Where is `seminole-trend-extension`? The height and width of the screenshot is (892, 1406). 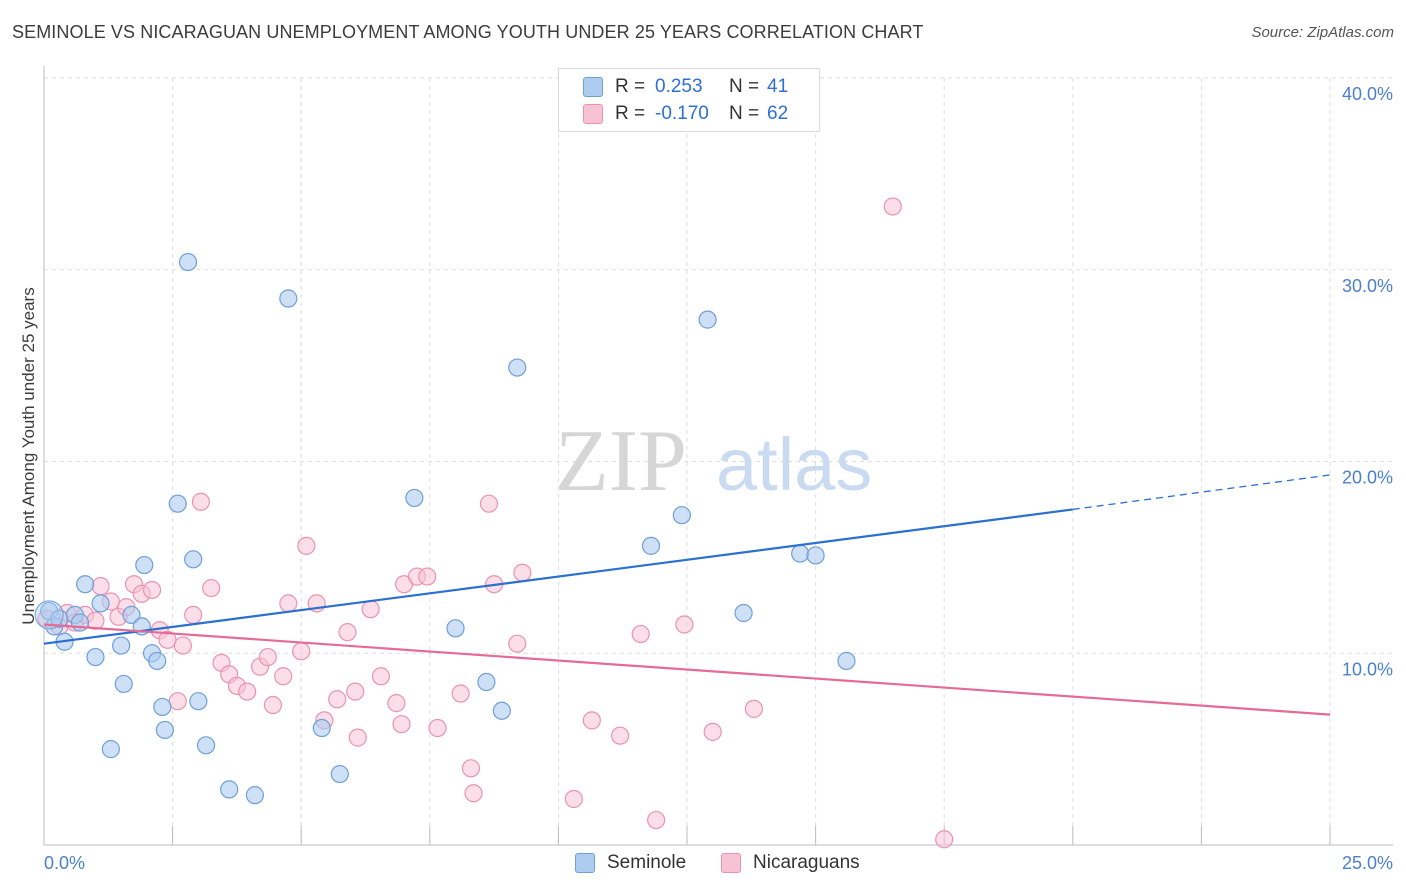
seminole-trend-extension is located at coordinates (1201, 492).